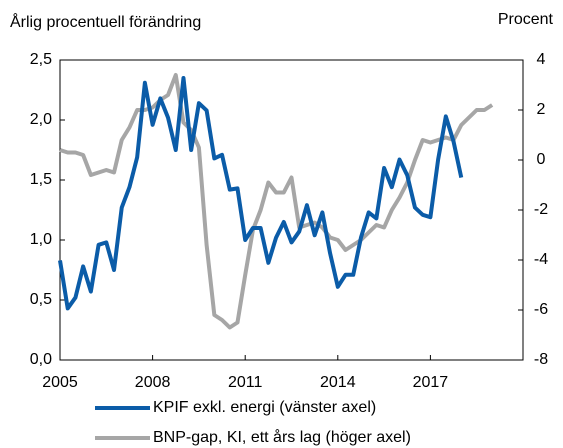  I want to click on y2-tick-label: 2, so click(541, 109).